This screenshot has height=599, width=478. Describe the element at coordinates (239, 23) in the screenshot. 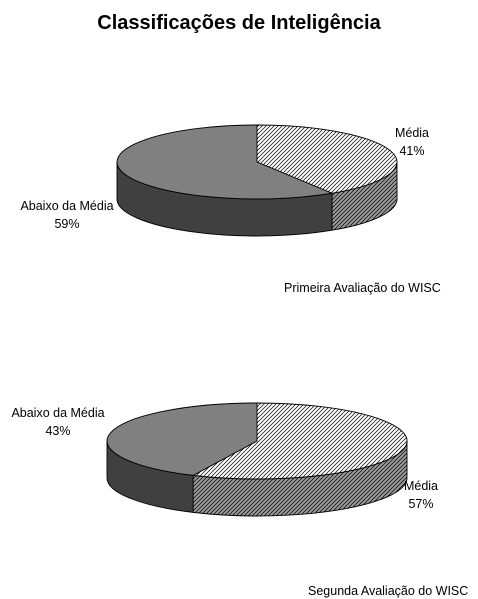

I see `chart-title: Classificações de Inteligência` at that location.